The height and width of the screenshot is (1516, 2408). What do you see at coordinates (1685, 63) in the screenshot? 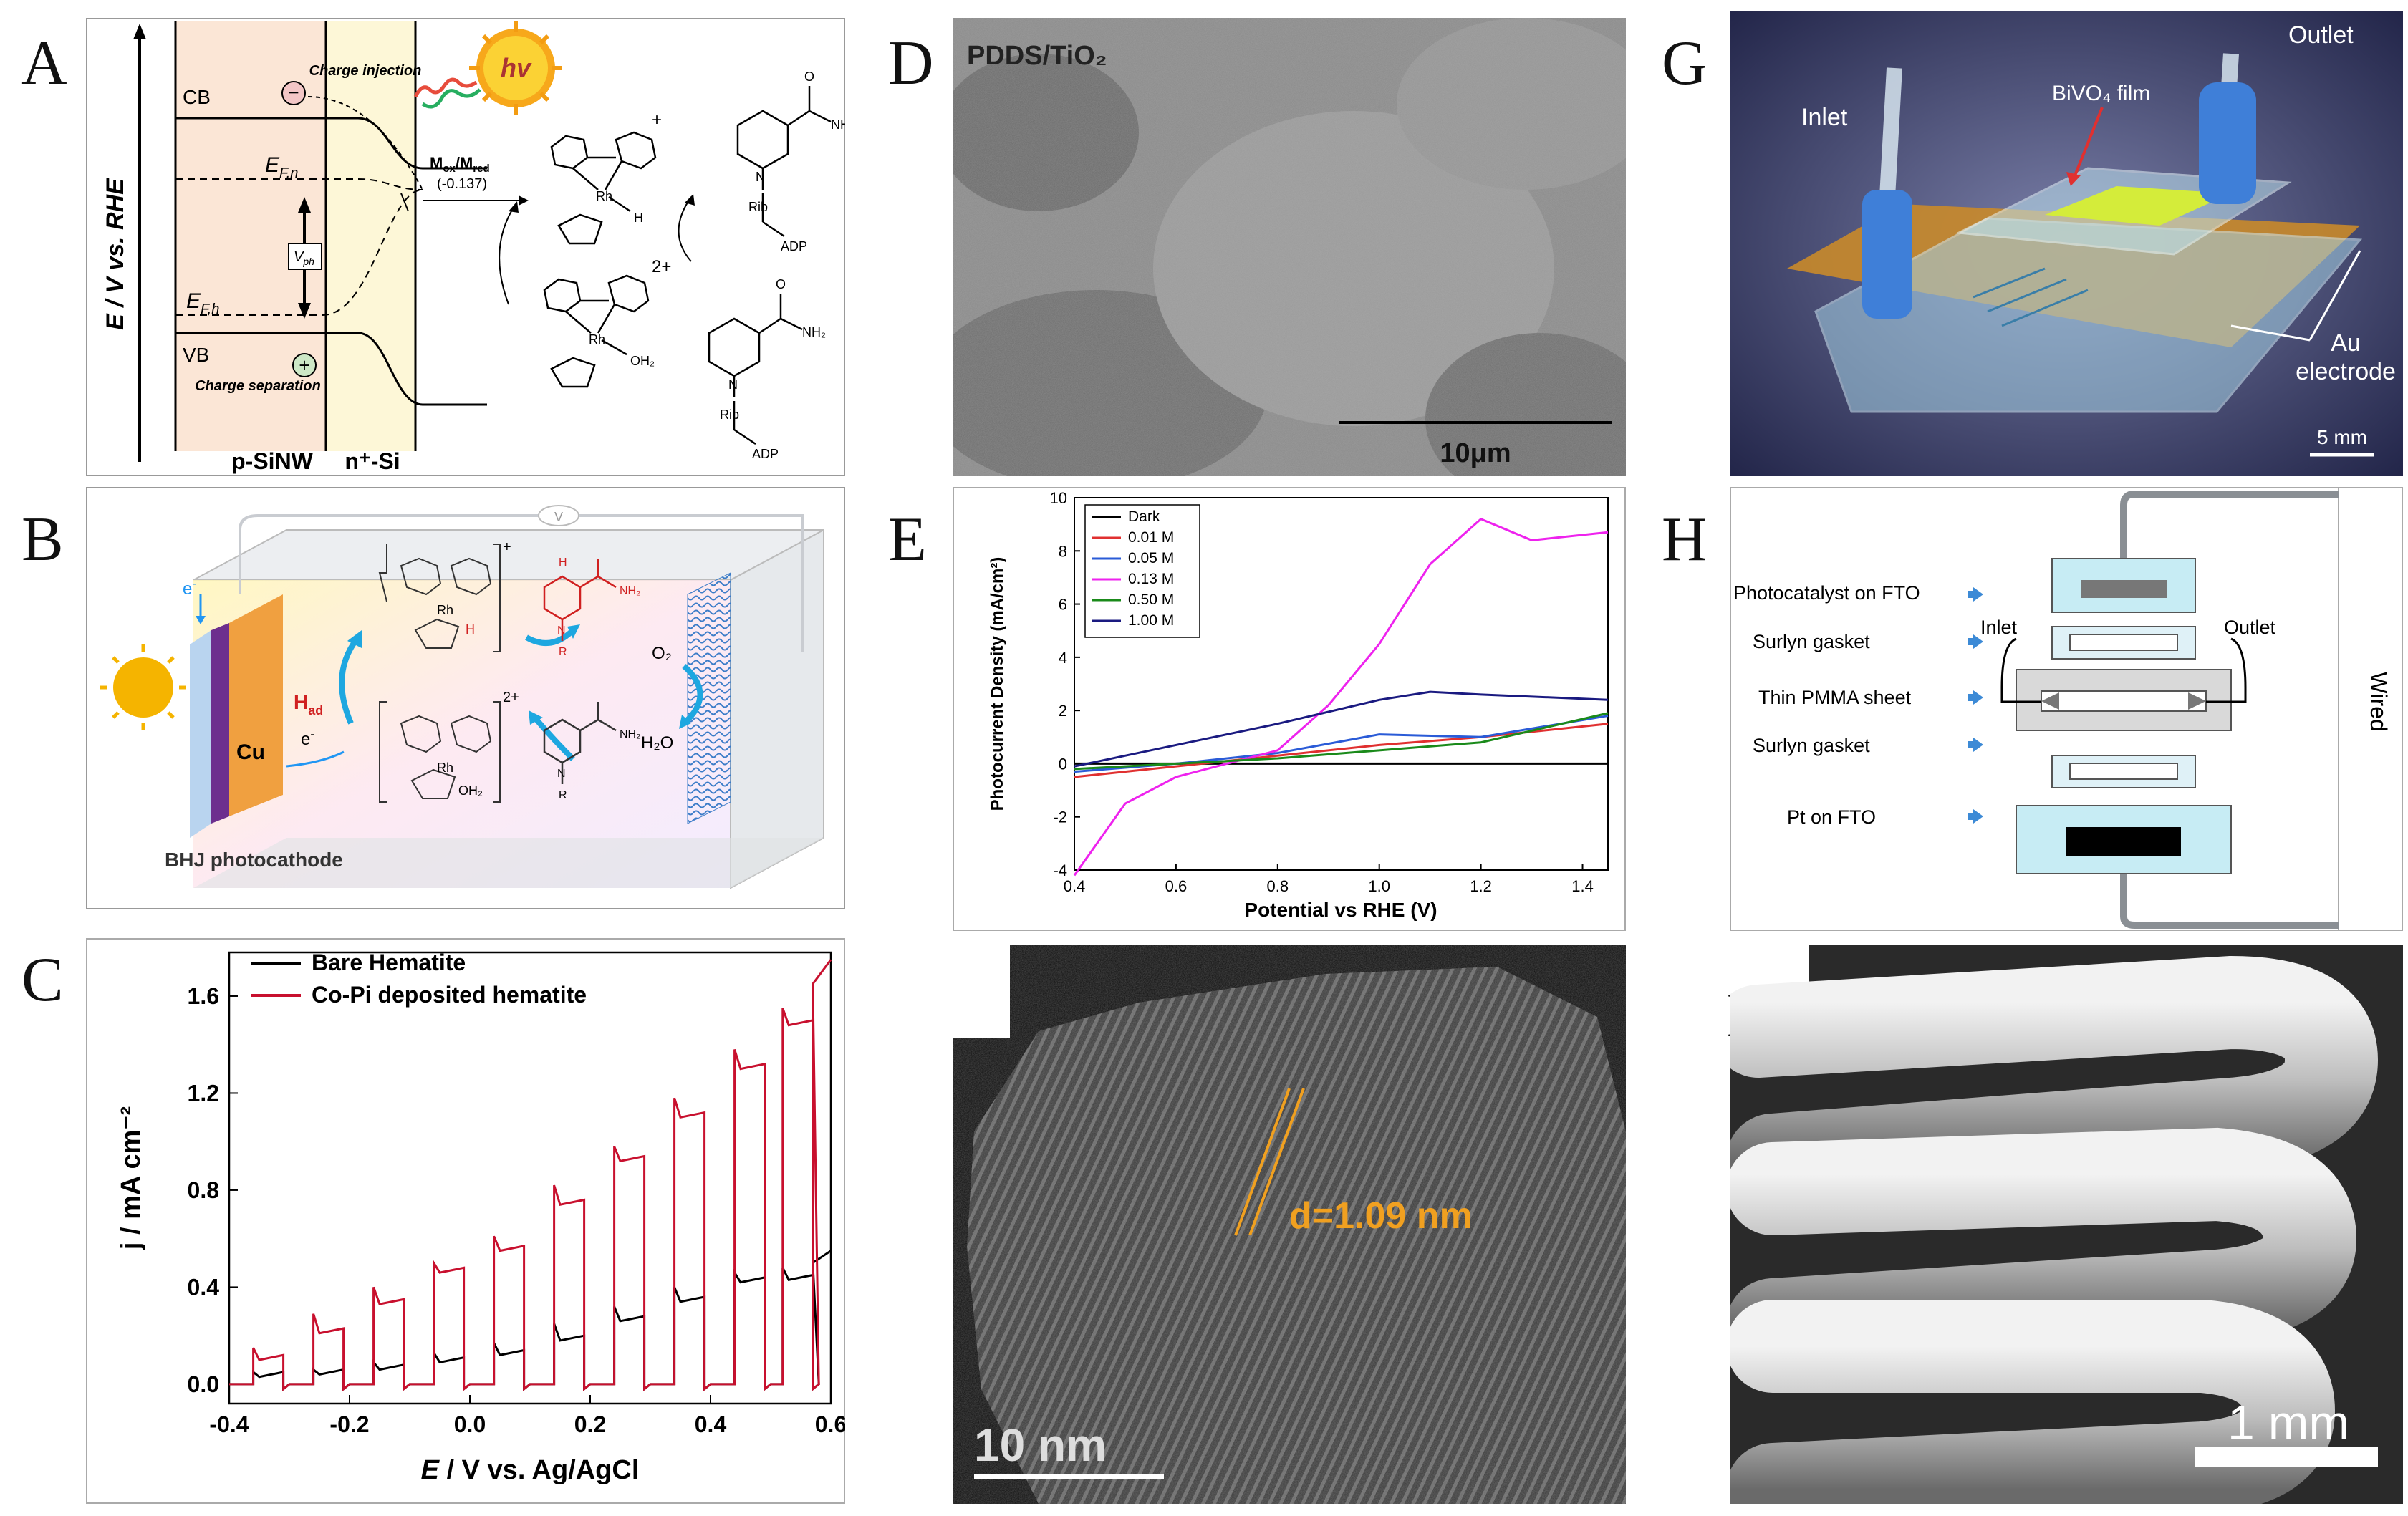
I see `panel-letter-g: G` at bounding box center [1685, 63].